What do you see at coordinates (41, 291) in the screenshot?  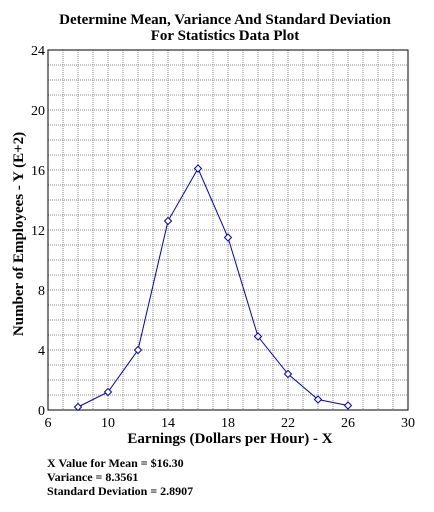 I see `y-tick-label: 8` at bounding box center [41, 291].